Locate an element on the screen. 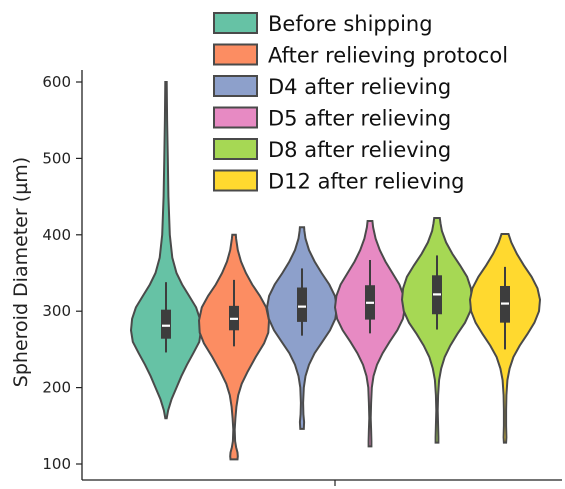 This screenshot has height=489, width=565. legend-label: D5 after relieving is located at coordinates (359, 119).